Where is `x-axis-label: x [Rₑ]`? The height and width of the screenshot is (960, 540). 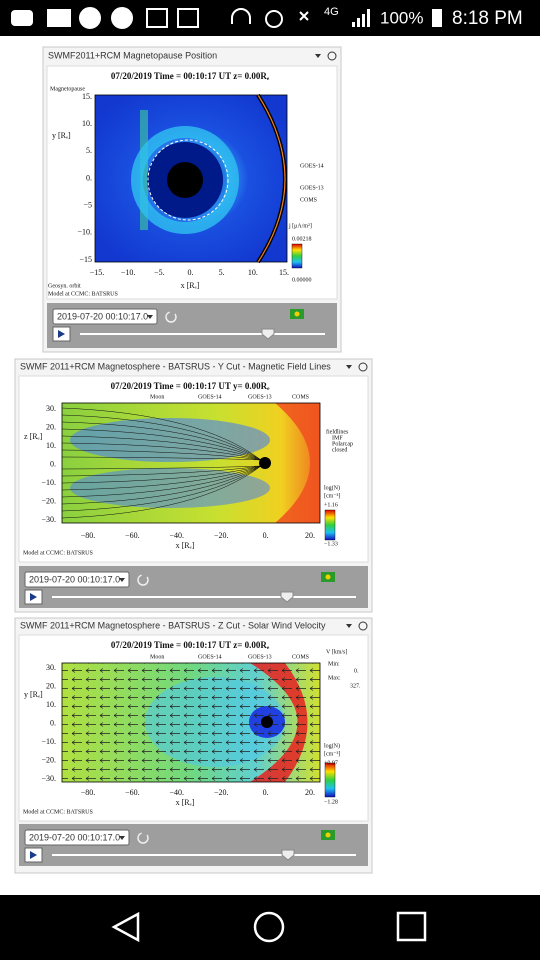
x-axis-label: x [Rₑ] is located at coordinates (185, 545).